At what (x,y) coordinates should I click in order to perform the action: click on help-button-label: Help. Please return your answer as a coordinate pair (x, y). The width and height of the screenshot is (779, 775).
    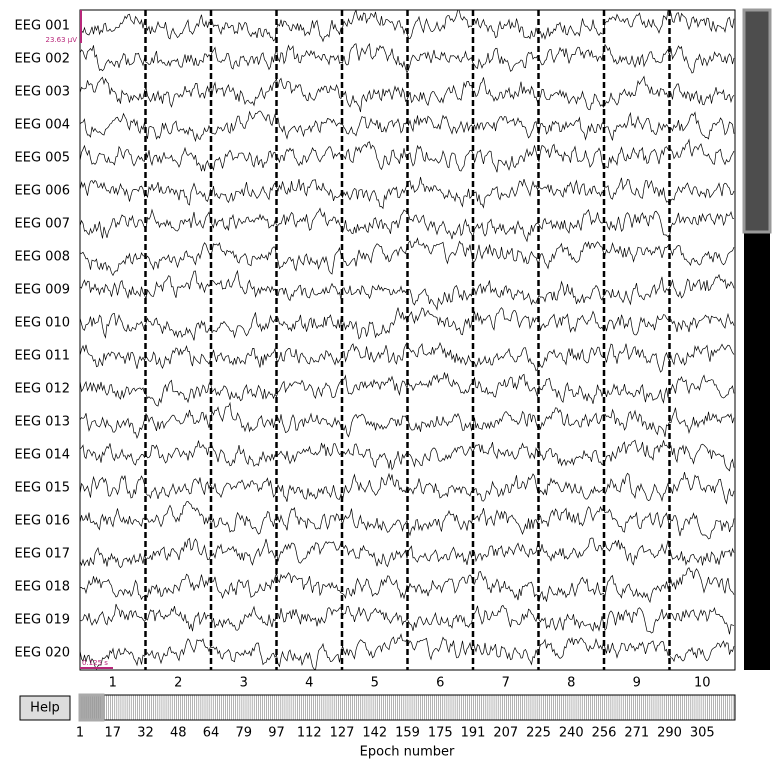
    Looking at the image, I should click on (45, 708).